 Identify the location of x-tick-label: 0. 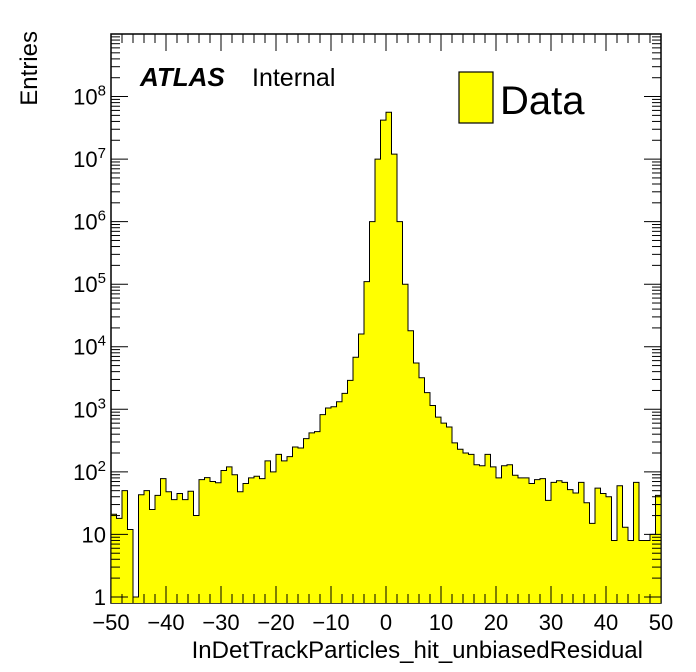
(386, 622).